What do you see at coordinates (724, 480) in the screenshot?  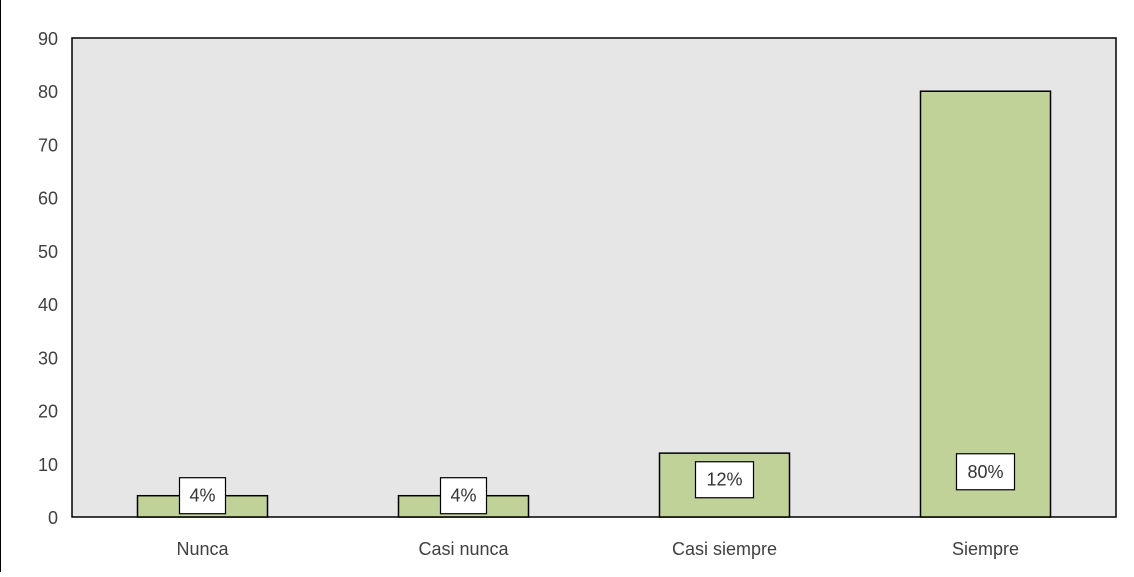 I see `data-label: 12%` at bounding box center [724, 480].